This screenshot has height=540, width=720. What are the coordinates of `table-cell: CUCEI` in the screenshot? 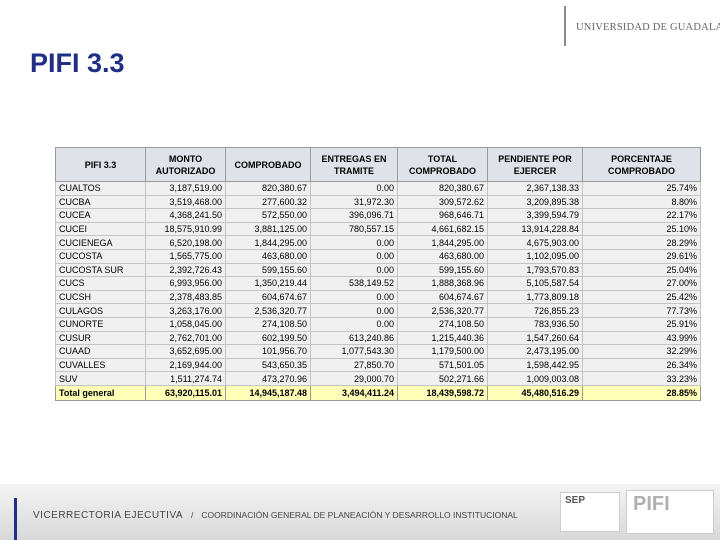 It's located at (100, 229).